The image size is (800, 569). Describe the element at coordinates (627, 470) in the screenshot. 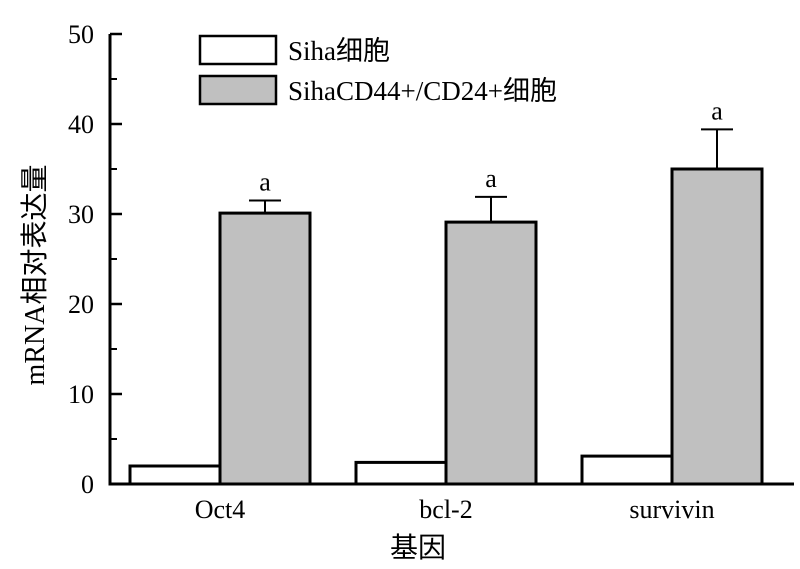

I see `bar-siha-survivin` at that location.